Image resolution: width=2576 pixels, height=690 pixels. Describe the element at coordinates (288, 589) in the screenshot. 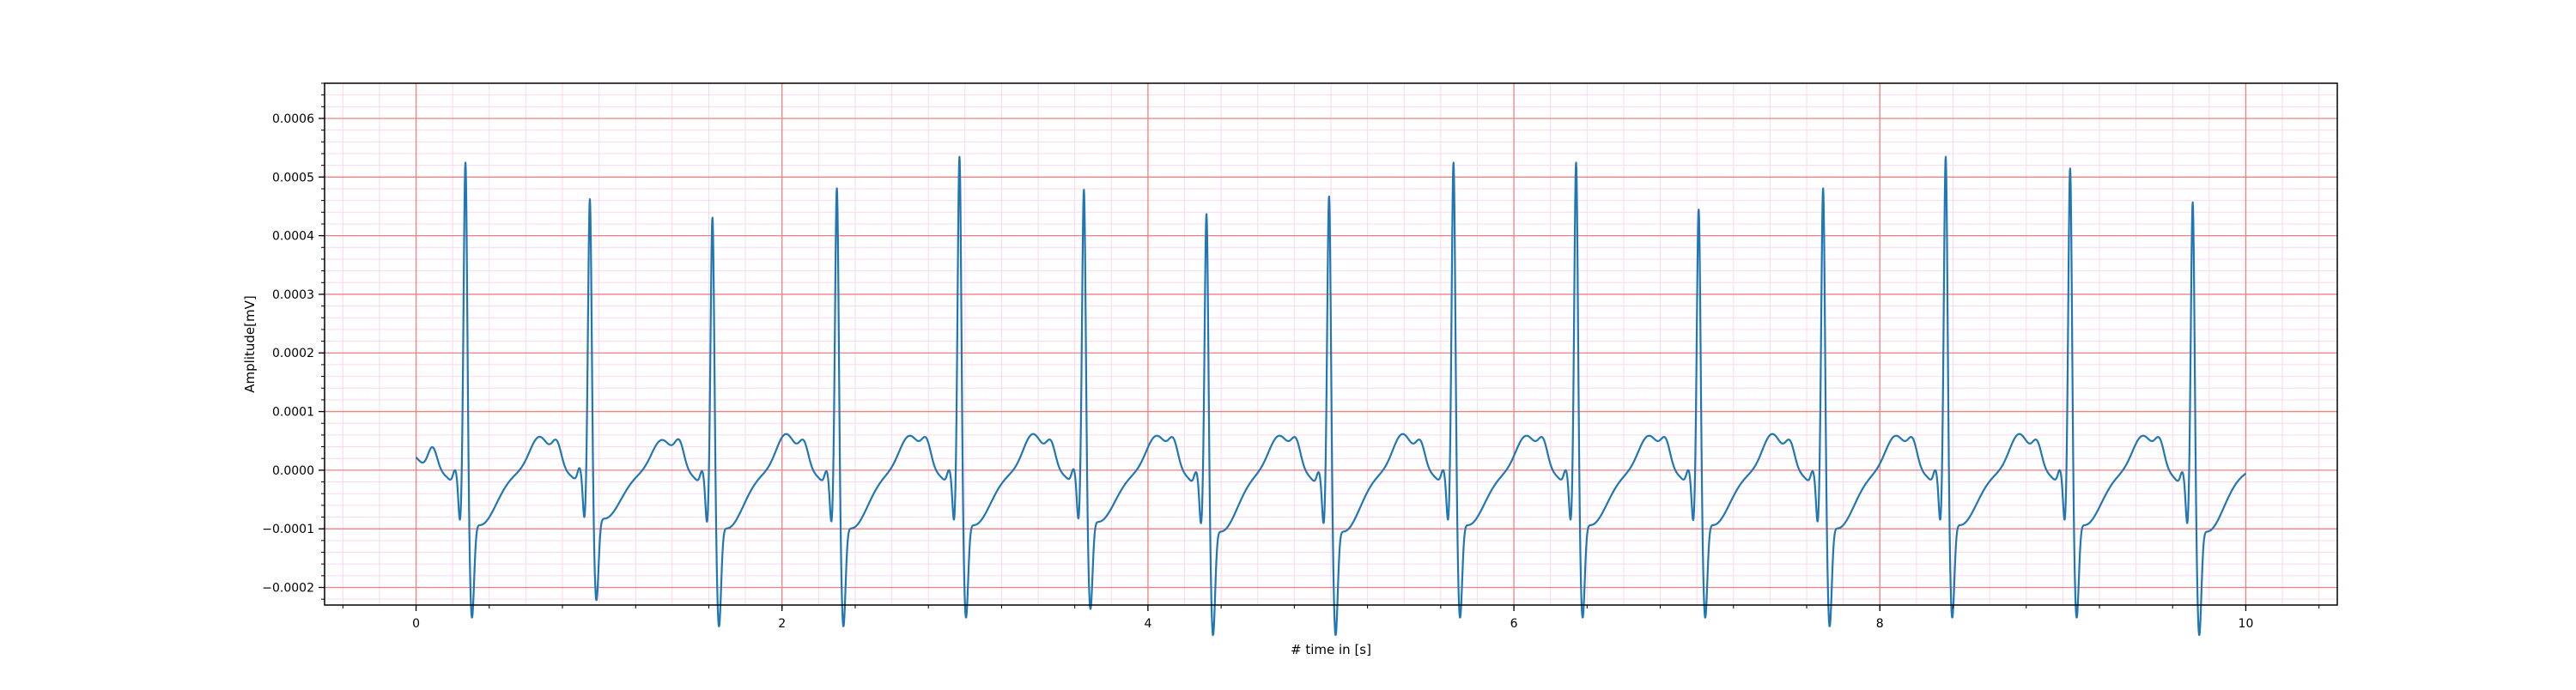

I see `y-tick-label: −0.0002` at that location.